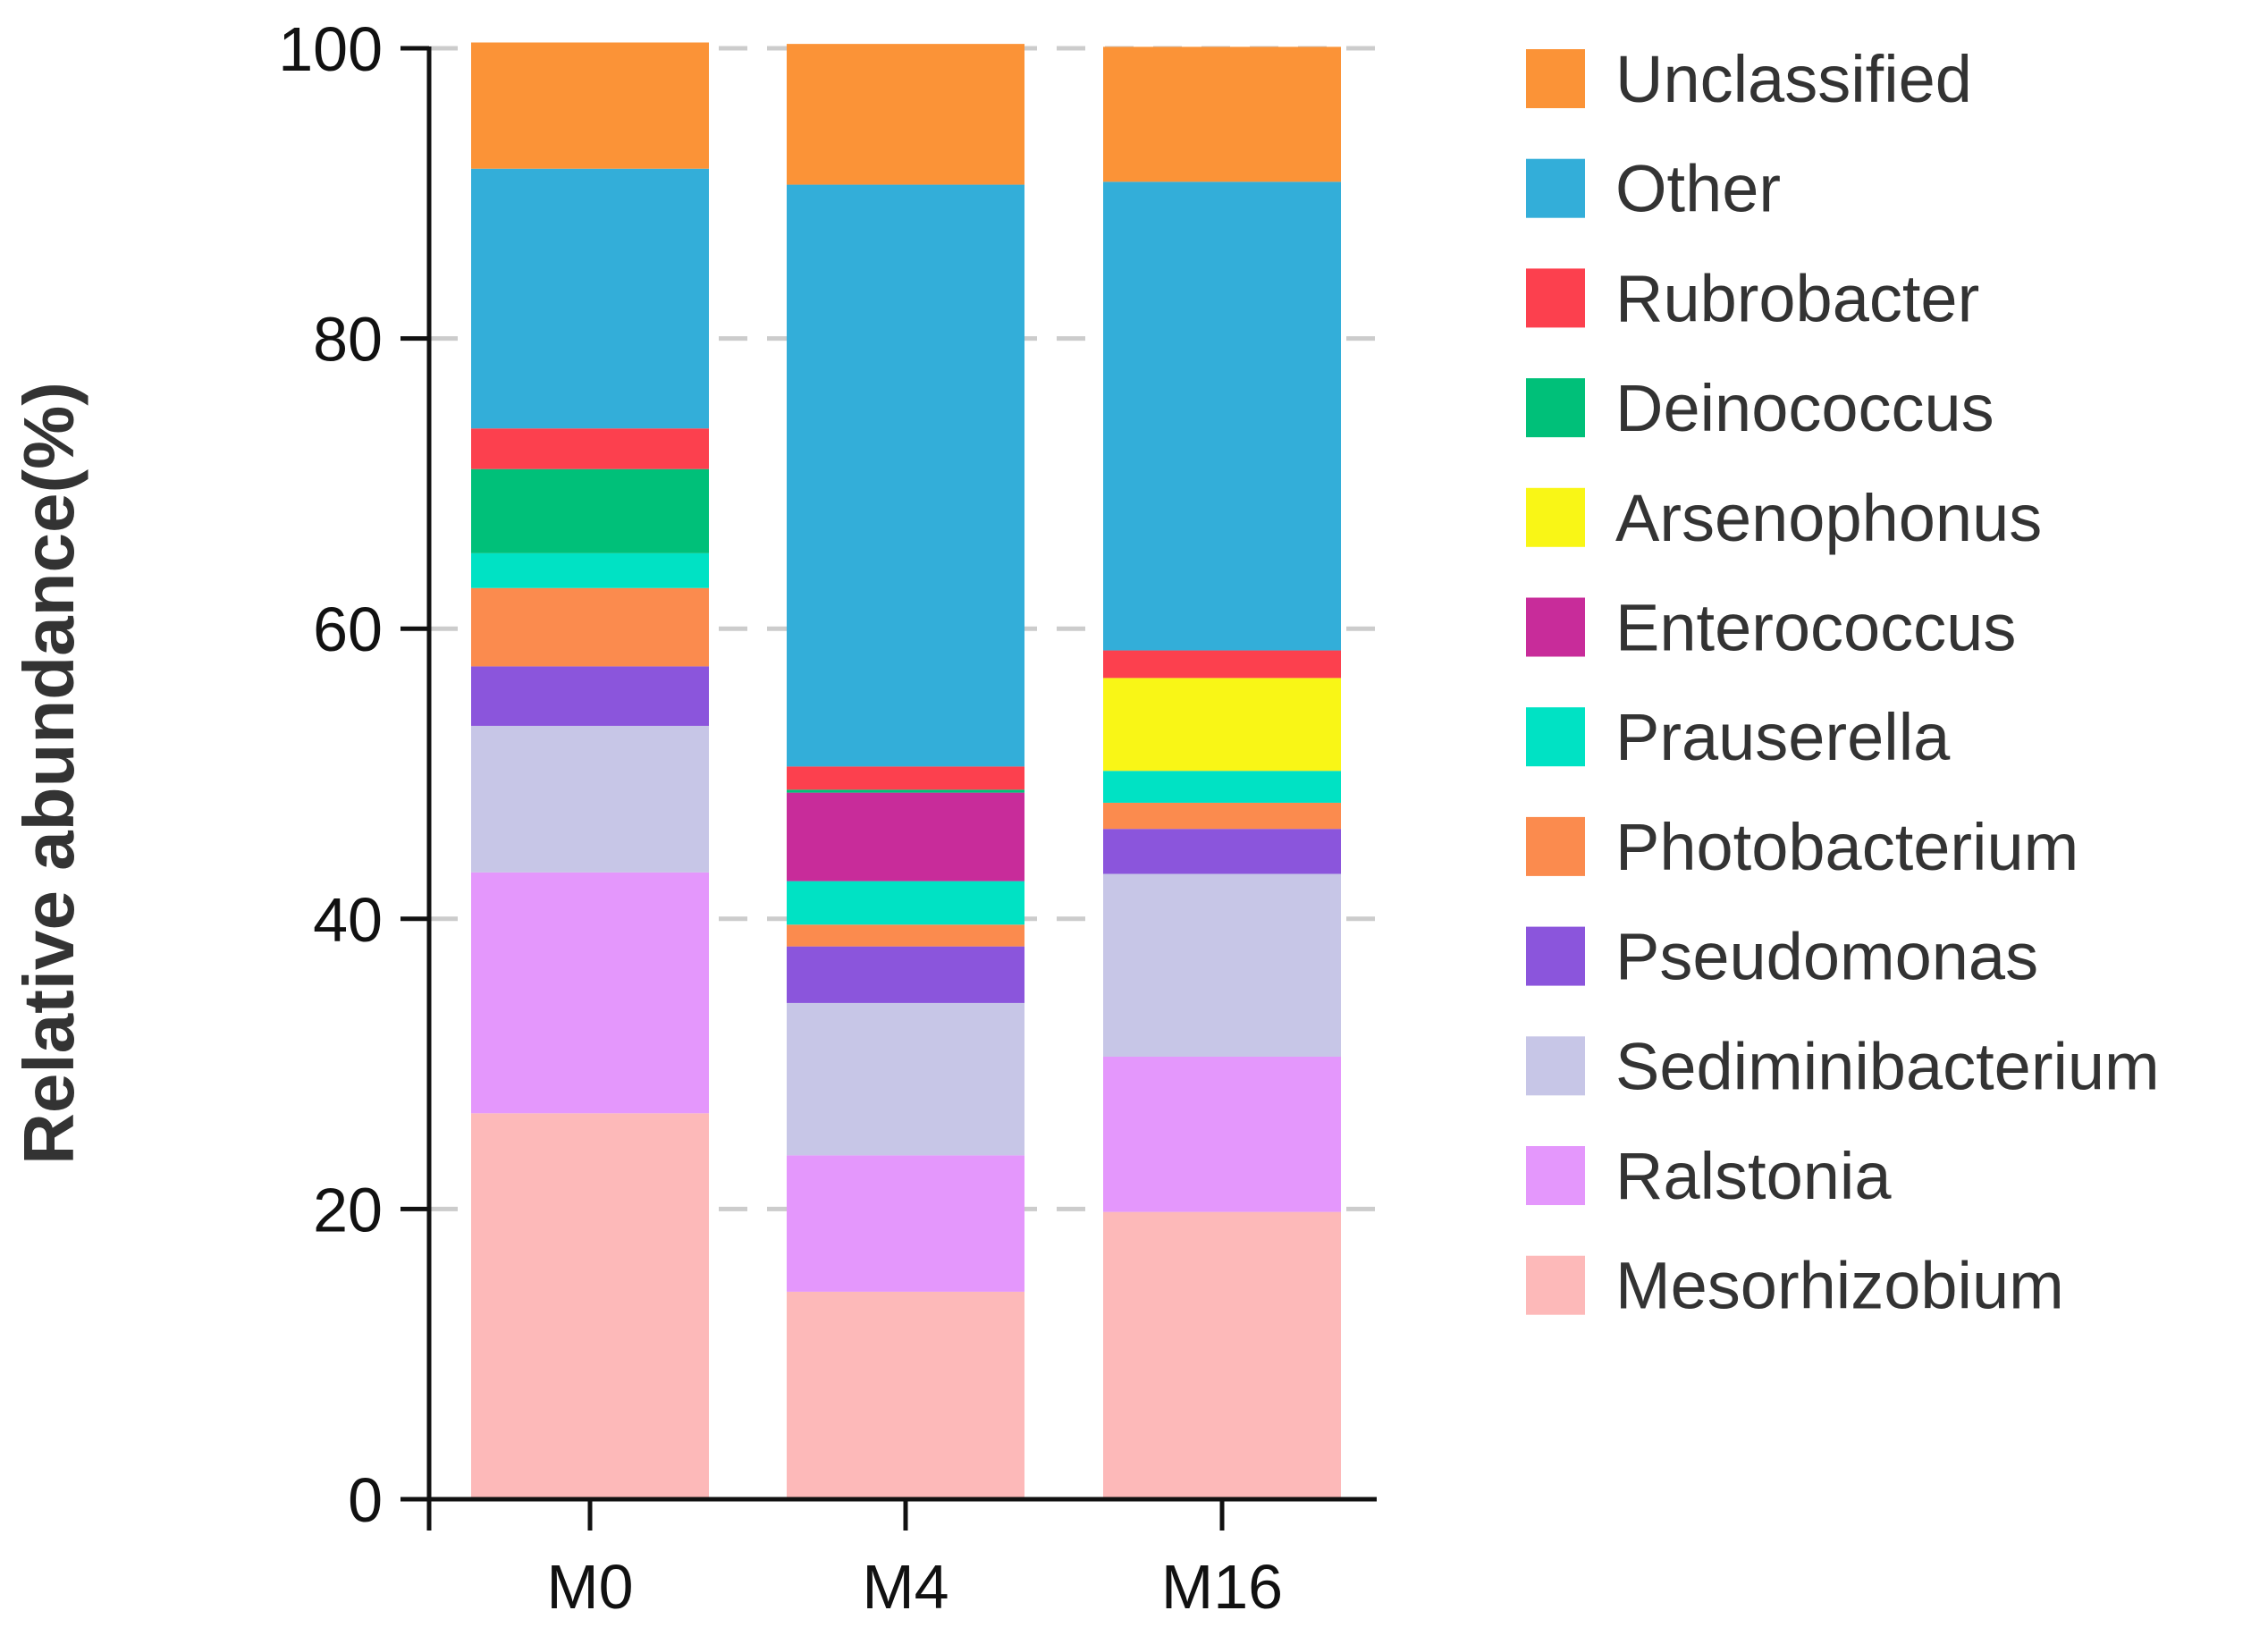  I want to click on bar-segment-m4-sediminibacterium, so click(905, 1079).